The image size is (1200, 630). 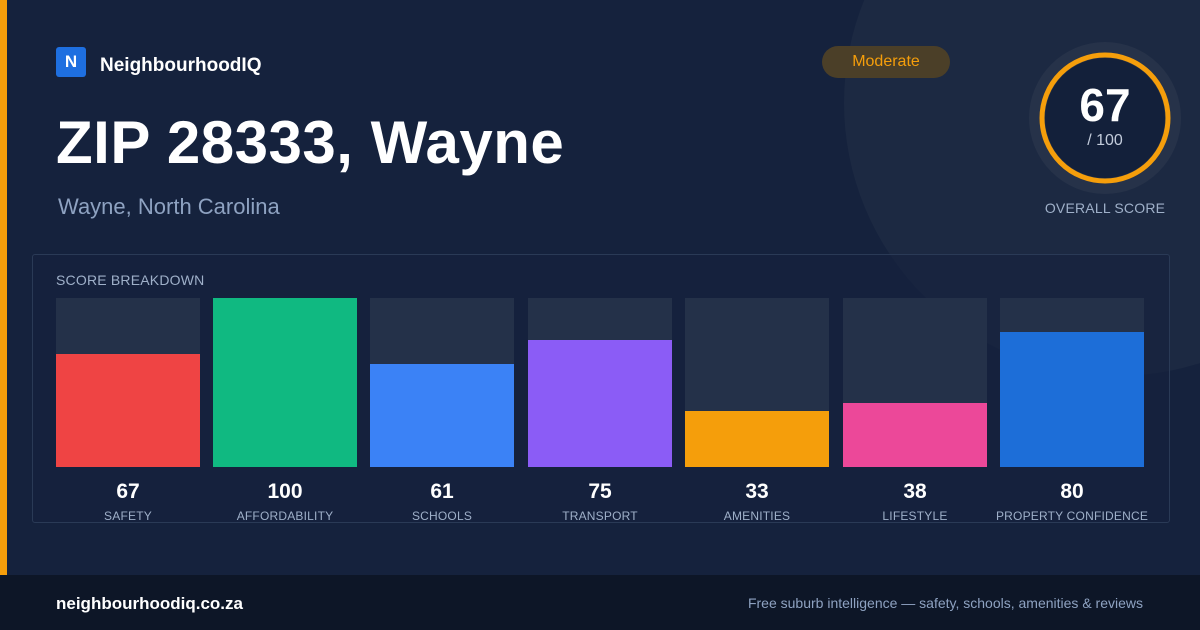 I want to click on score-label: TRANSPORT, so click(x=600, y=516).